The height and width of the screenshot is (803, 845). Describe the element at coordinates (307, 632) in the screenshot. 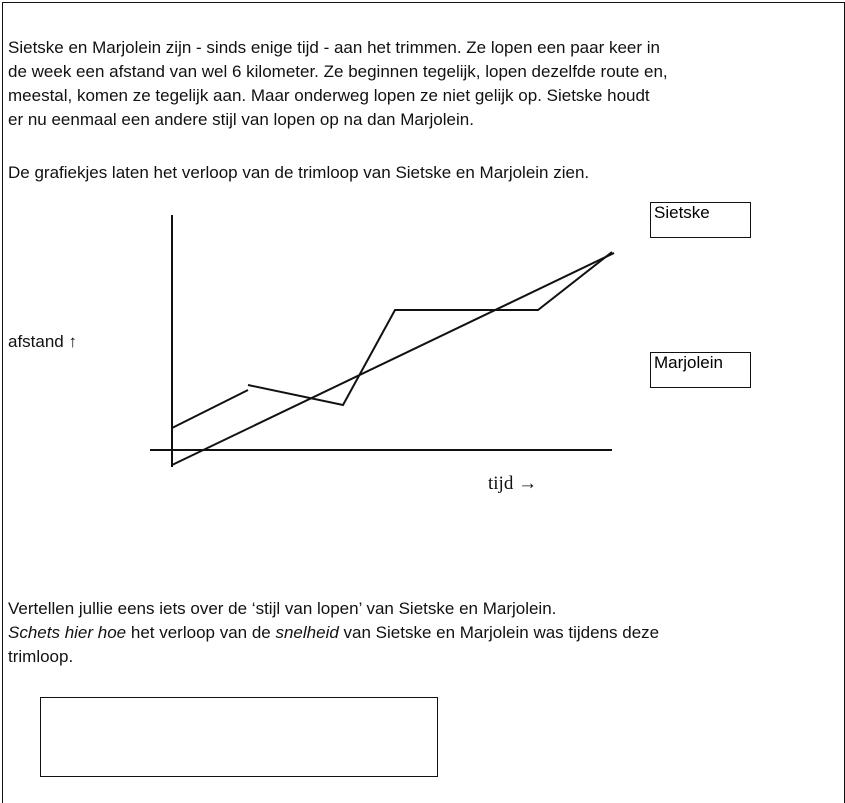

I see `italic-text: snelheid` at that location.